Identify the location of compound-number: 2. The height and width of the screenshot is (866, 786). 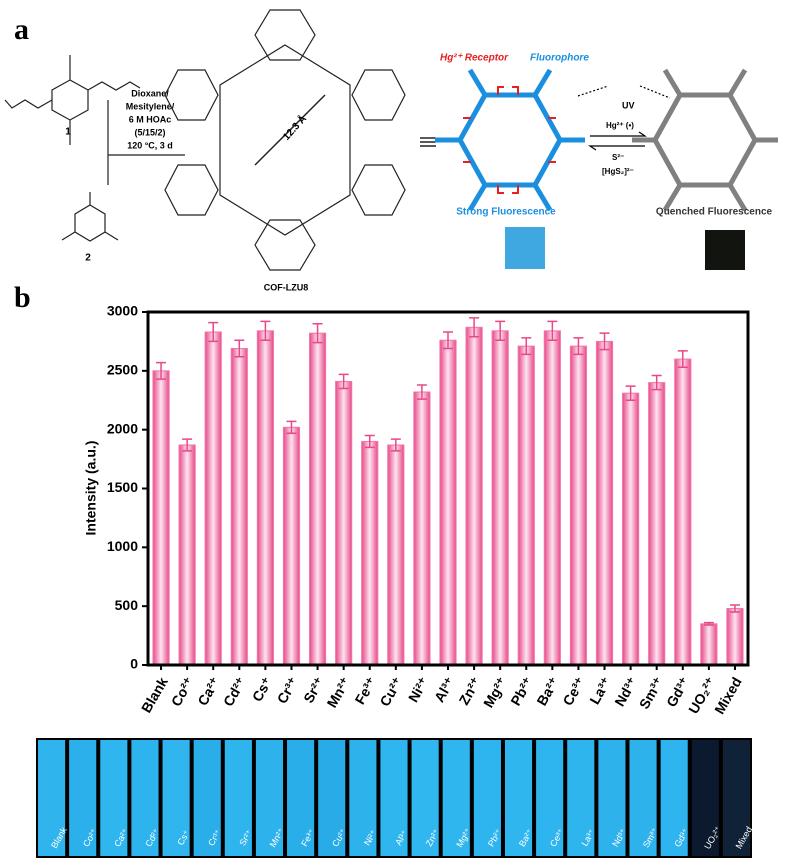
(88, 258).